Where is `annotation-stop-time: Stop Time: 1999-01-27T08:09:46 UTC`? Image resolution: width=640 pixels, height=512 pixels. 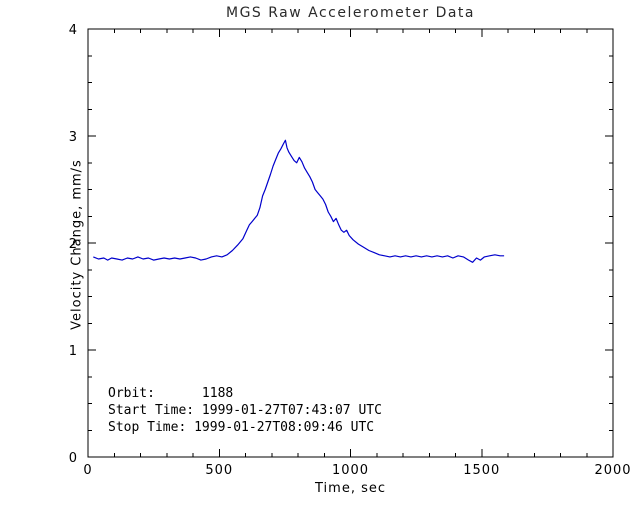
annotation-stop-time: Stop Time: 1999-01-27T08:09:46 UTC is located at coordinates (241, 427).